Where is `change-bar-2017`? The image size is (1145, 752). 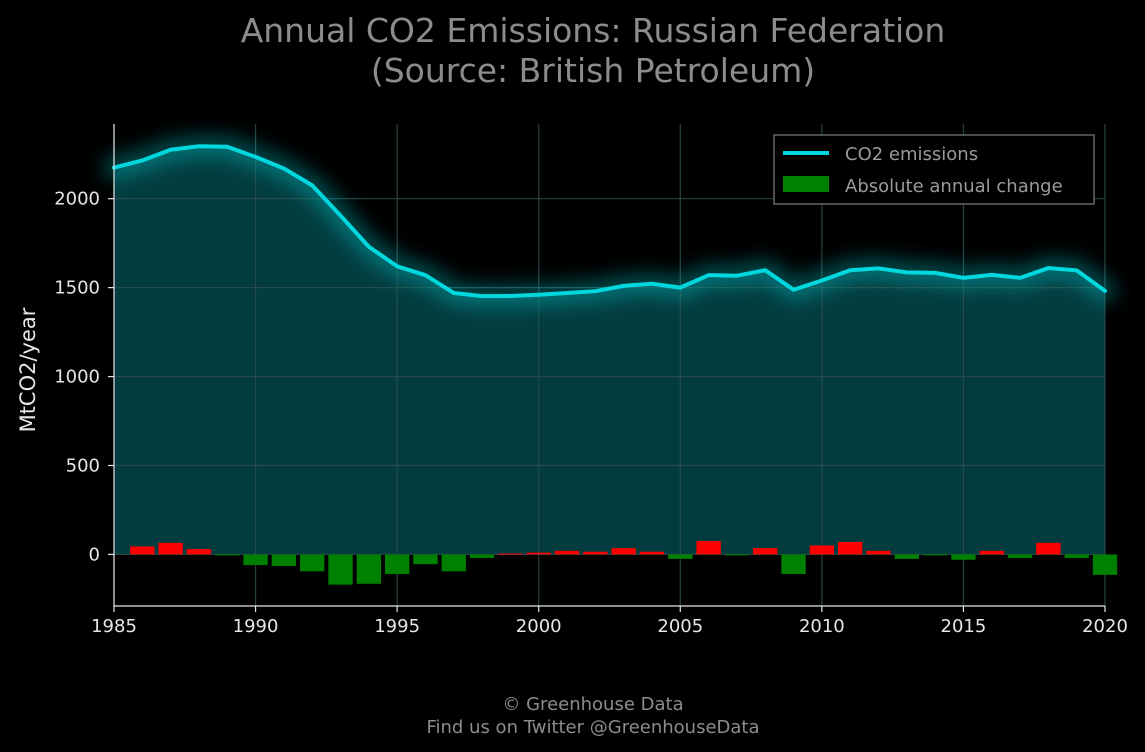
change-bar-2017 is located at coordinates (1020, 556).